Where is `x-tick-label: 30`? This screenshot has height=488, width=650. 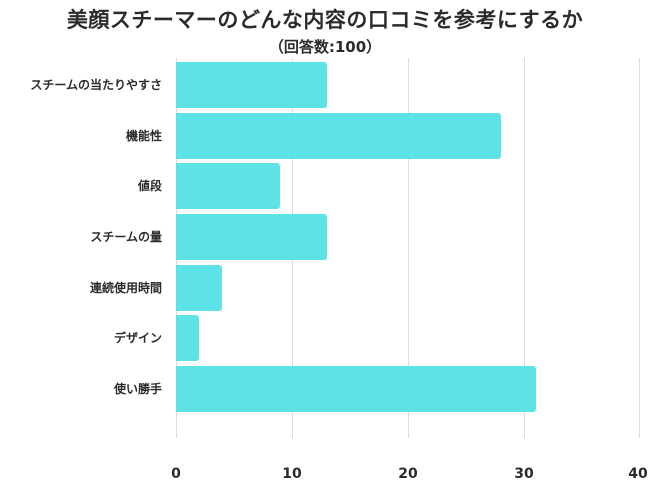
x-tick-label: 30 is located at coordinates (524, 474).